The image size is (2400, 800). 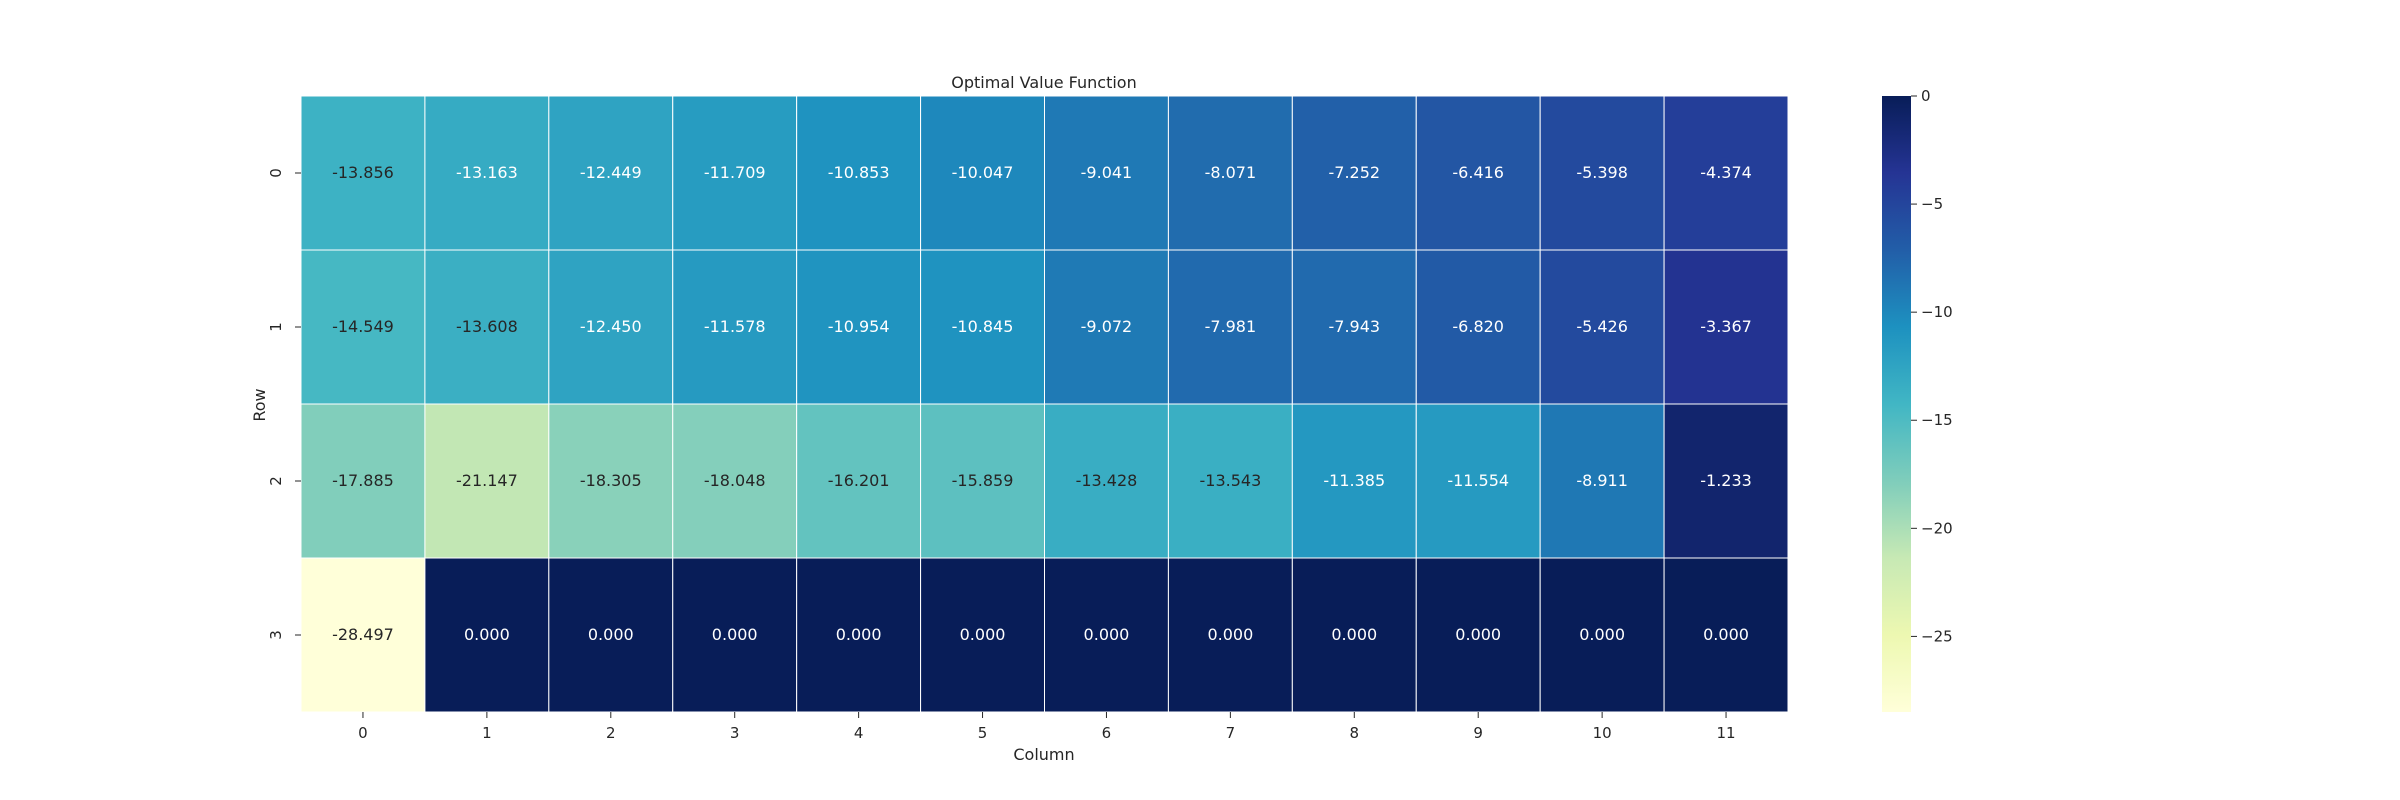 What do you see at coordinates (276, 173) in the screenshot?
I see `y-tick-label-0: 0` at bounding box center [276, 173].